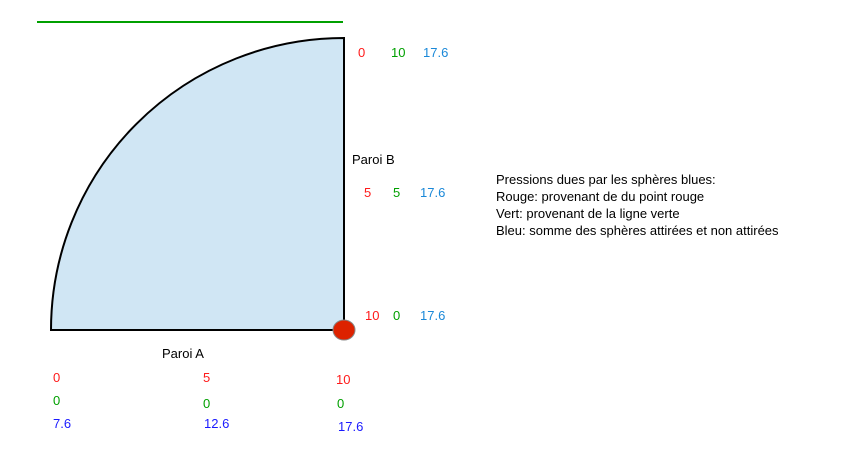 This screenshot has width=846, height=458. What do you see at coordinates (606, 179) in the screenshot?
I see `legend-title: Pressions dues par les sphères blues:` at bounding box center [606, 179].